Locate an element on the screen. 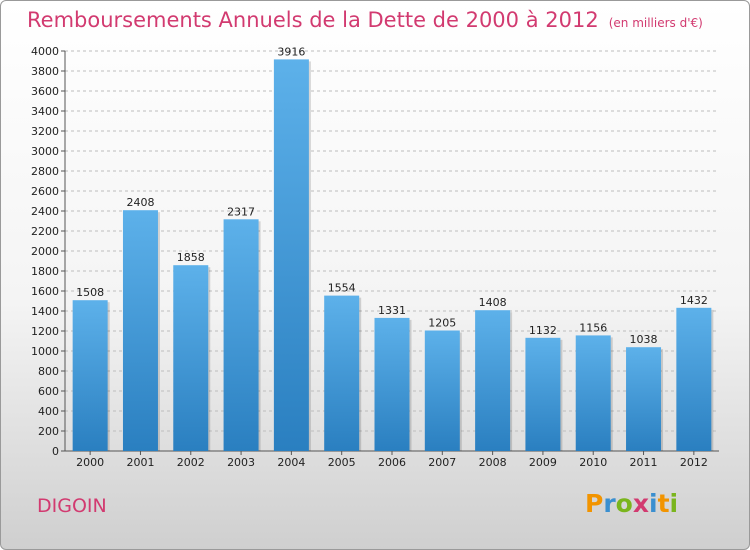 Image resolution: width=750 pixels, height=550 pixels. y-tick-label: 1200 is located at coordinates (45, 331).